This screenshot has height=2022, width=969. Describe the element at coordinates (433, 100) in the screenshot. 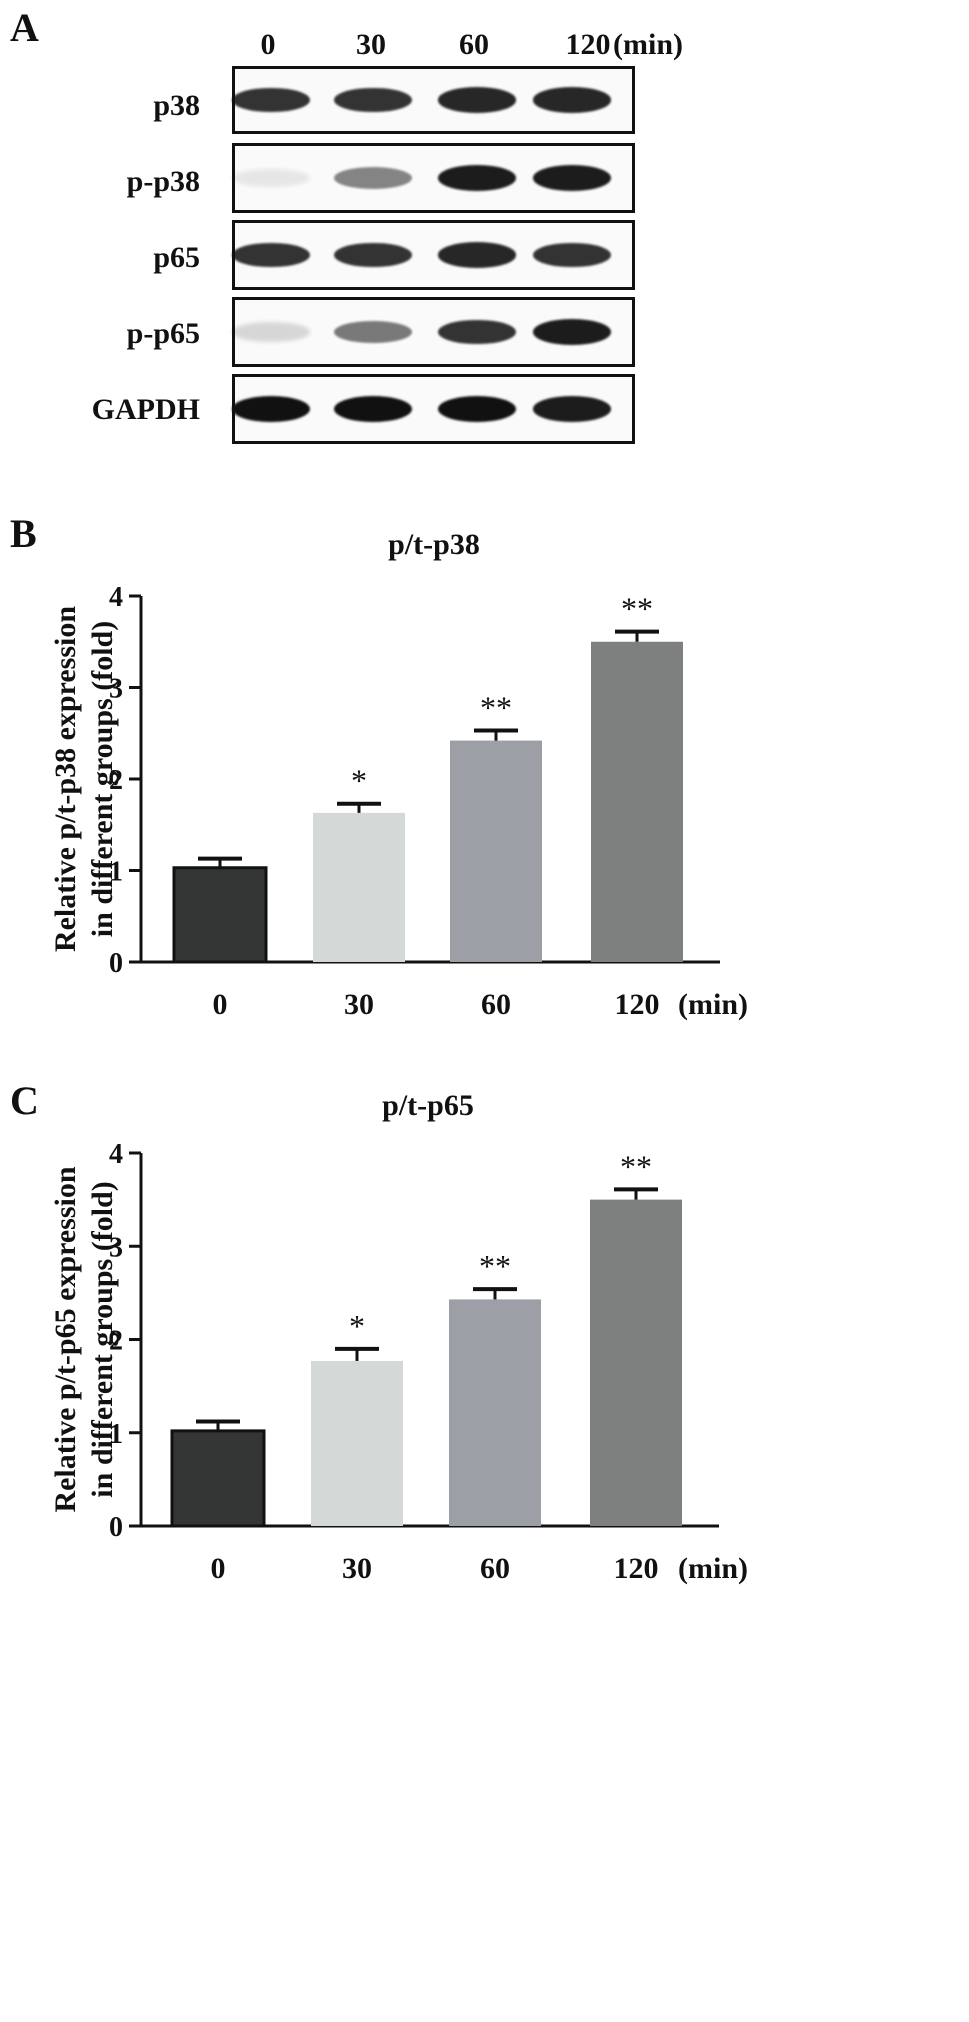

I see `blot-strip-p38` at that location.